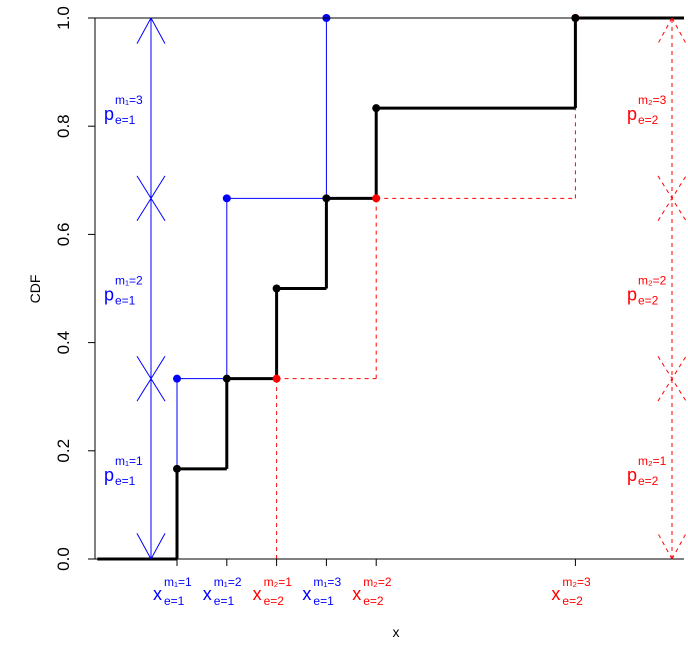 This screenshot has height=646, width=688. I want to click on prob-label-series_2: pm₂=3 e=2, so click(647, 110).